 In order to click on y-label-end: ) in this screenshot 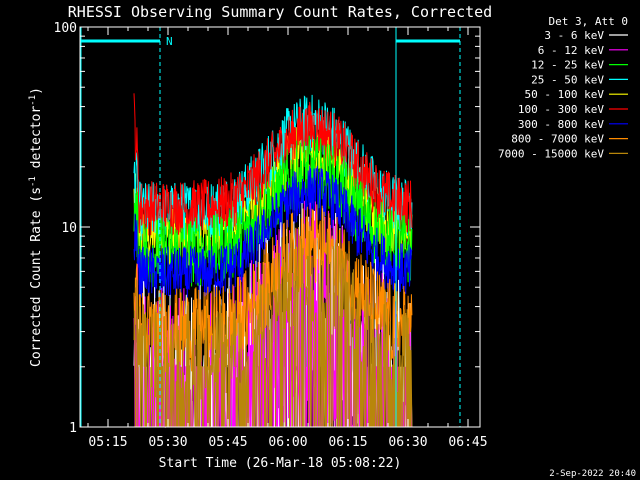, I will do `click(36, 91)`.